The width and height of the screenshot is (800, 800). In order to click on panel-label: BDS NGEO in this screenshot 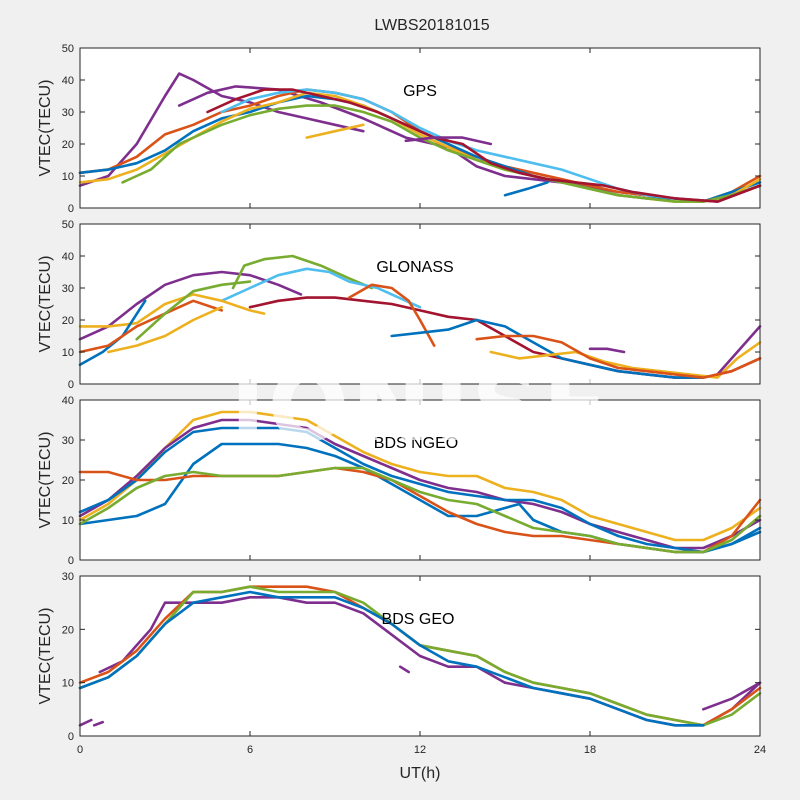, I will do `click(416, 443)`.